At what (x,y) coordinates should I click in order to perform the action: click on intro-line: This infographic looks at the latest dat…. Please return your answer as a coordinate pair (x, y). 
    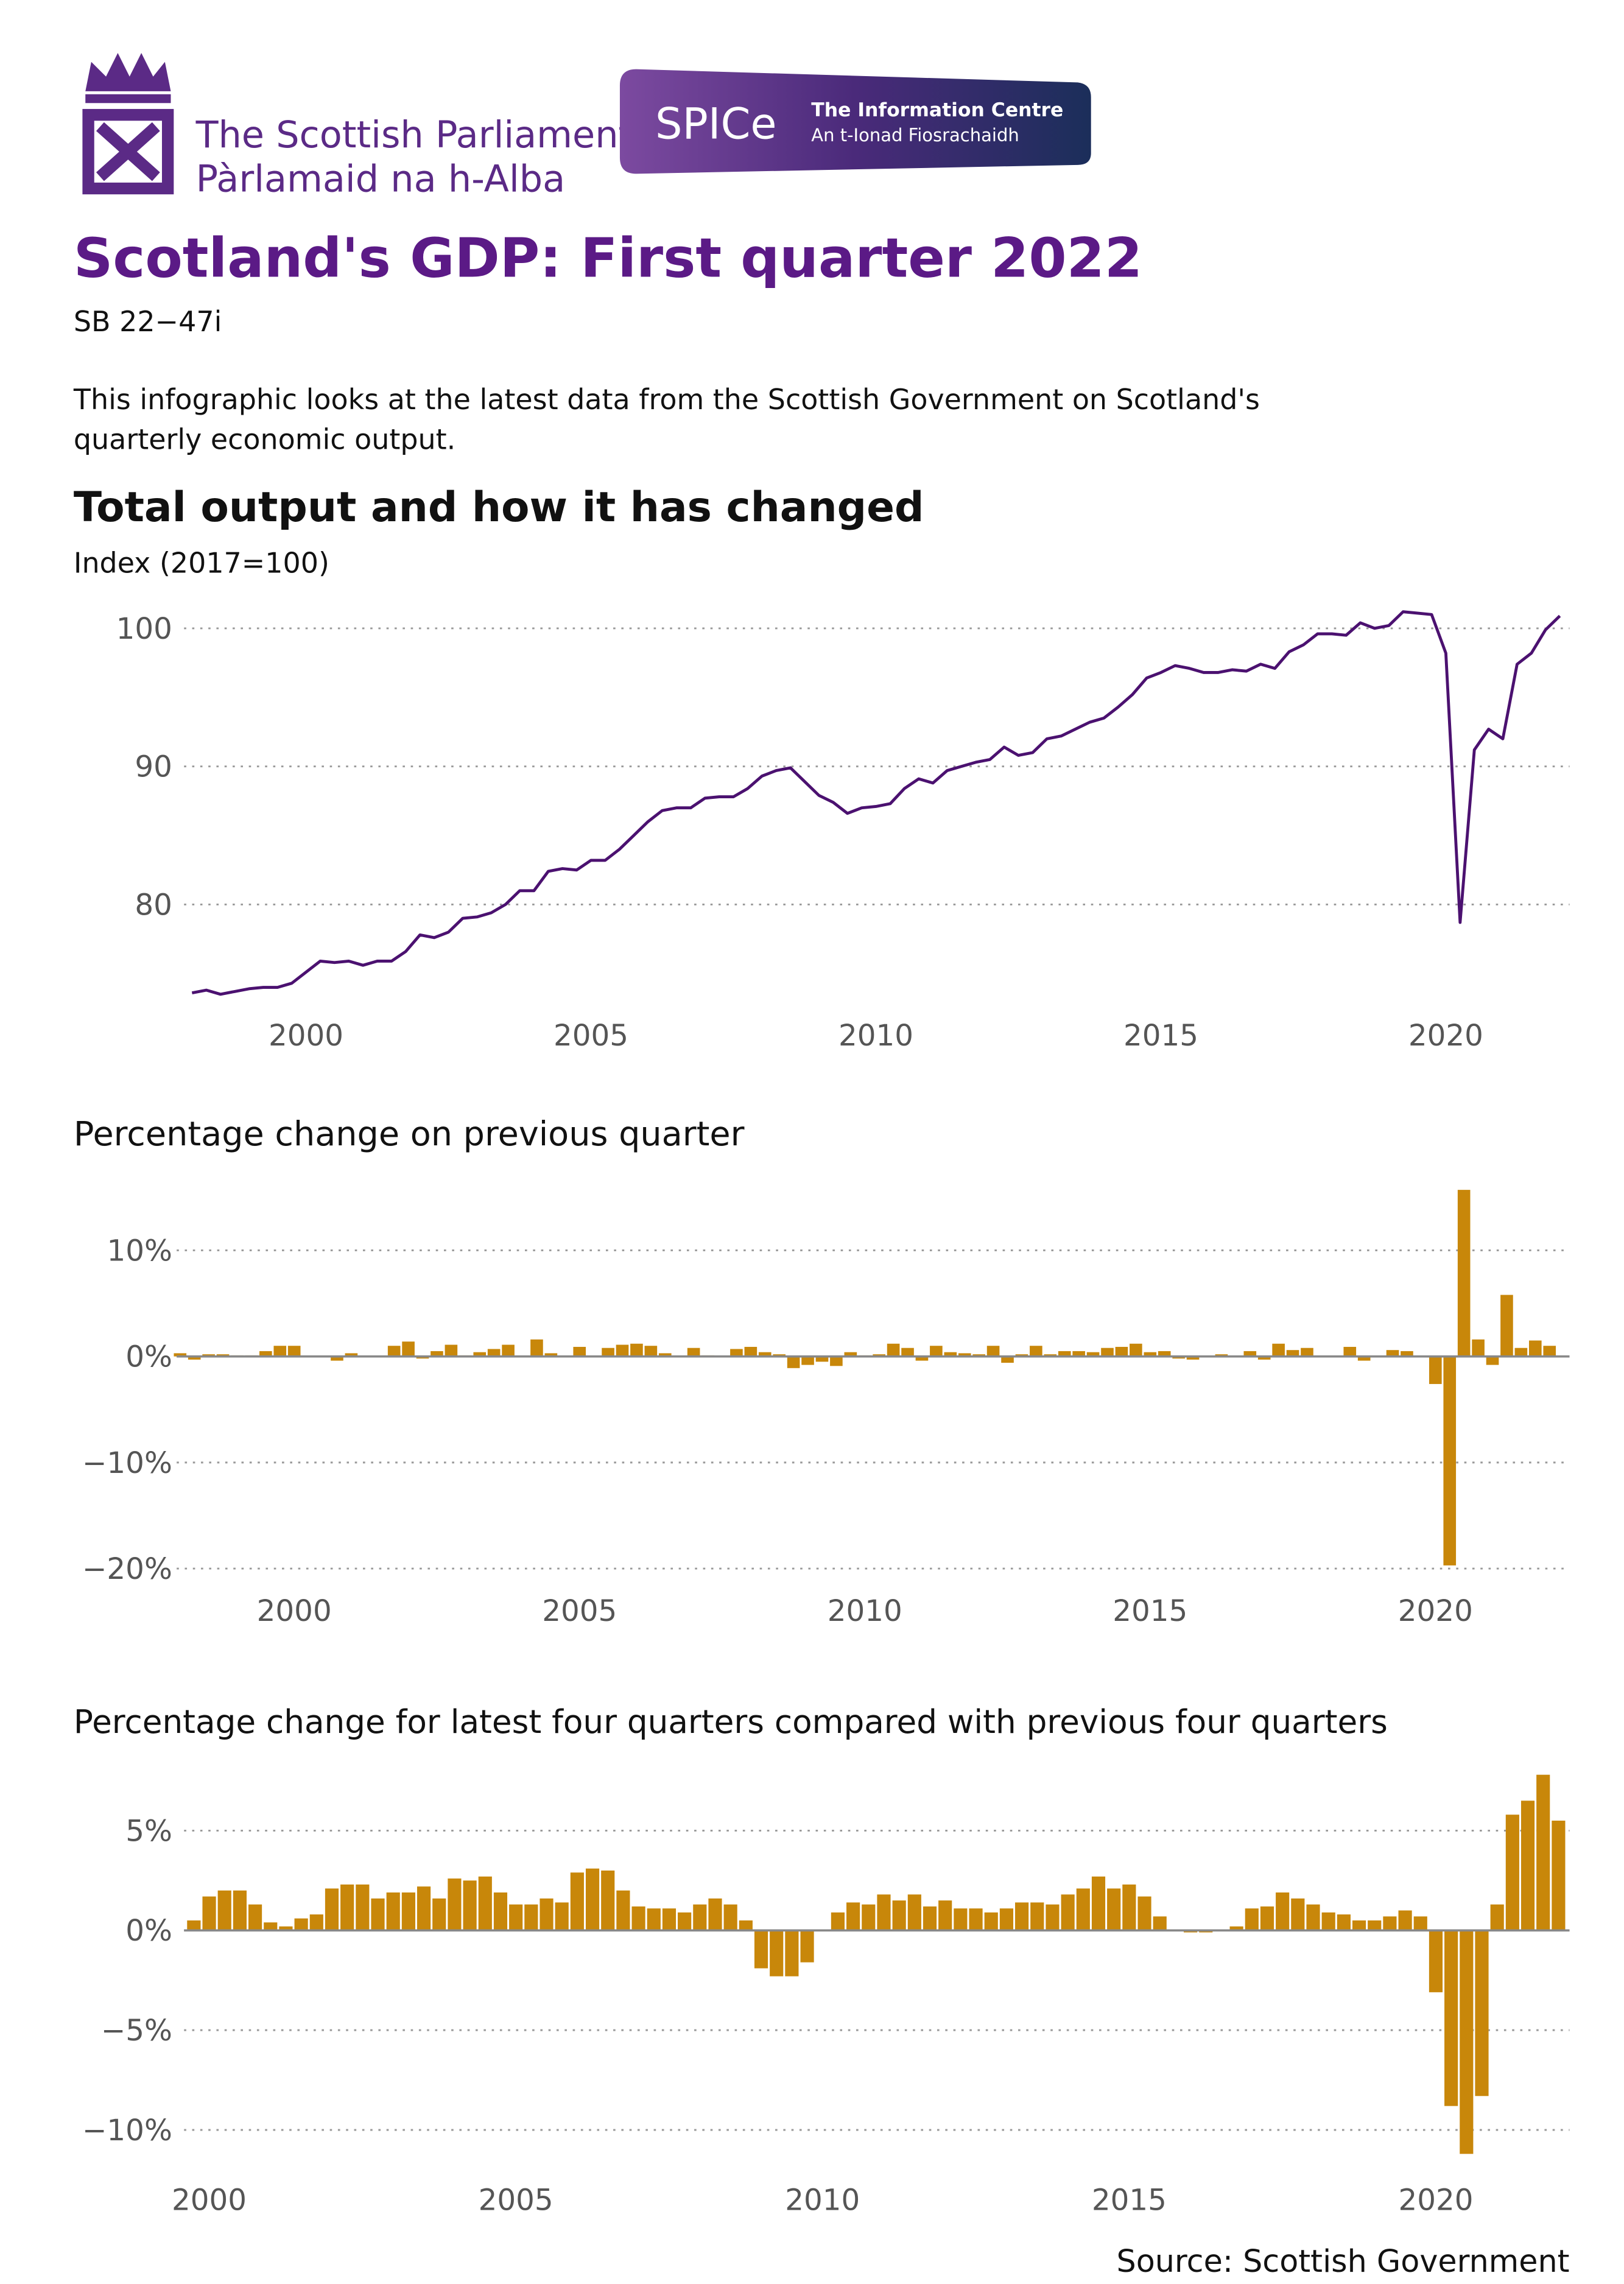
    Looking at the image, I should click on (666, 399).